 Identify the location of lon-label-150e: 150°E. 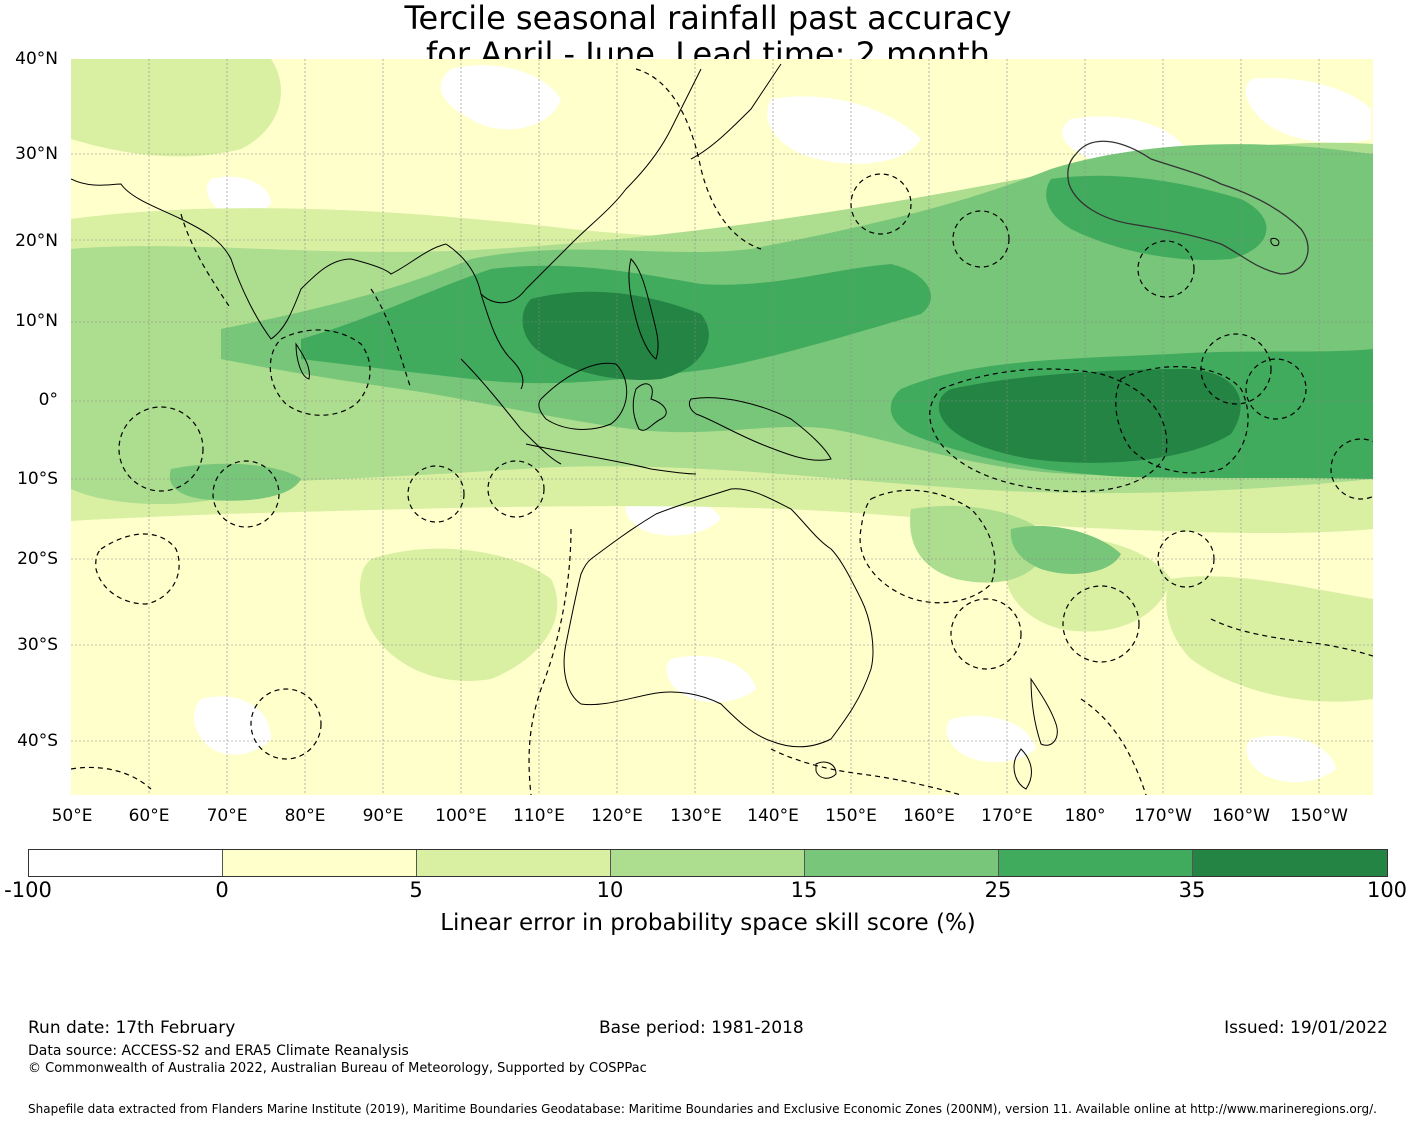
(851, 816).